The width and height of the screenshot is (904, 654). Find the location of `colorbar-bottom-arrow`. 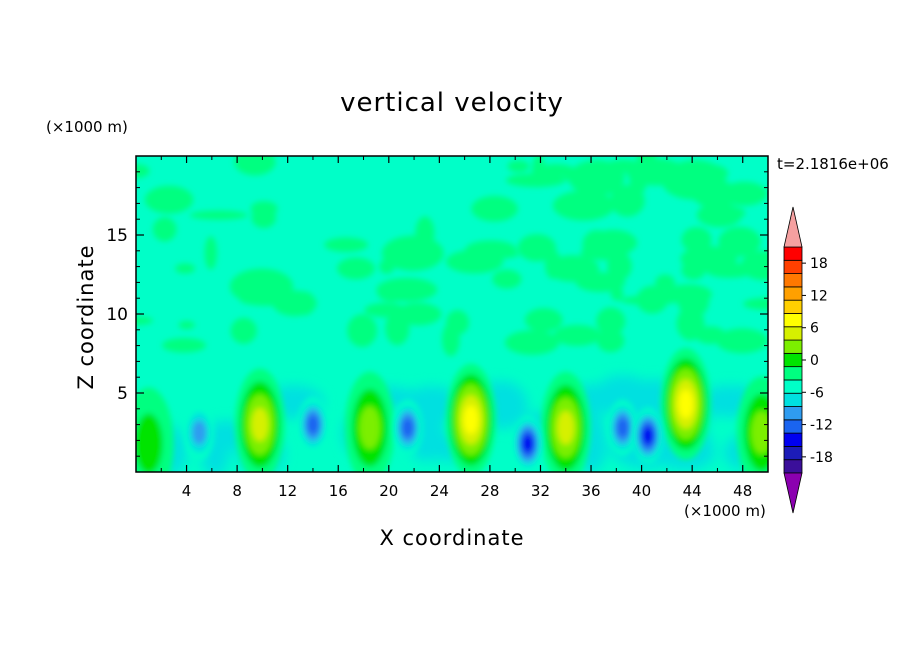

colorbar-bottom-arrow is located at coordinates (793, 493).